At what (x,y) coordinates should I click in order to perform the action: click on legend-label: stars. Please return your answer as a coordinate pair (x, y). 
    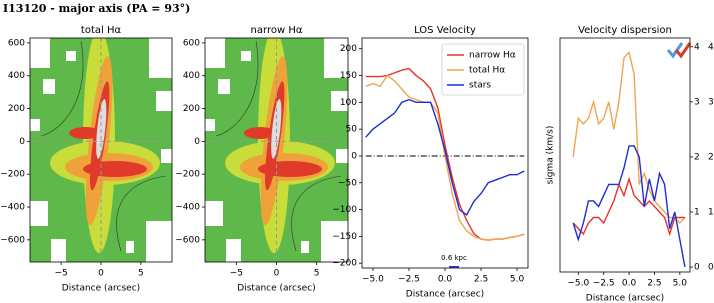
    Looking at the image, I should click on (480, 86).